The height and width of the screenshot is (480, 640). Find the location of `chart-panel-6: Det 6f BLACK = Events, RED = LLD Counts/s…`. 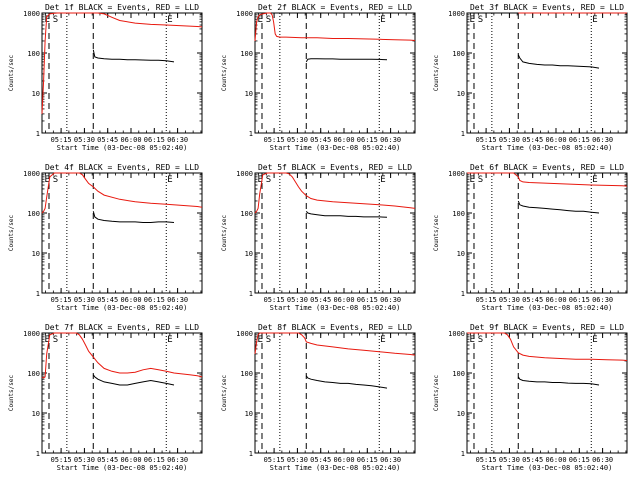

chart-panel-6: Det 6f BLACK = Events, RED = LLD Counts/s… is located at coordinates (530, 237).